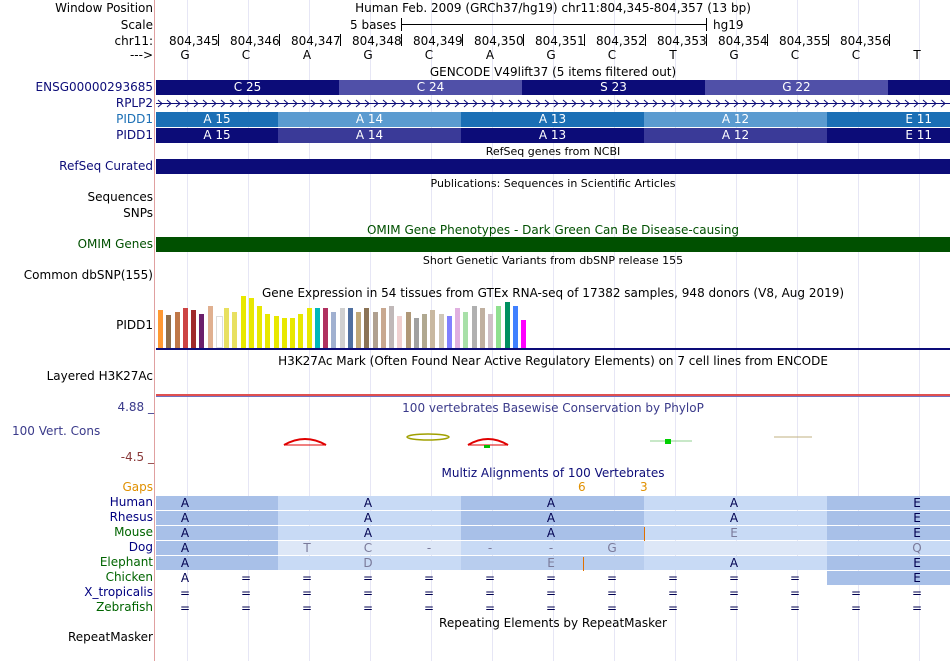 Image resolution: width=950 pixels, height=661 pixels. I want to click on species-label: Mouse, so click(133, 532).